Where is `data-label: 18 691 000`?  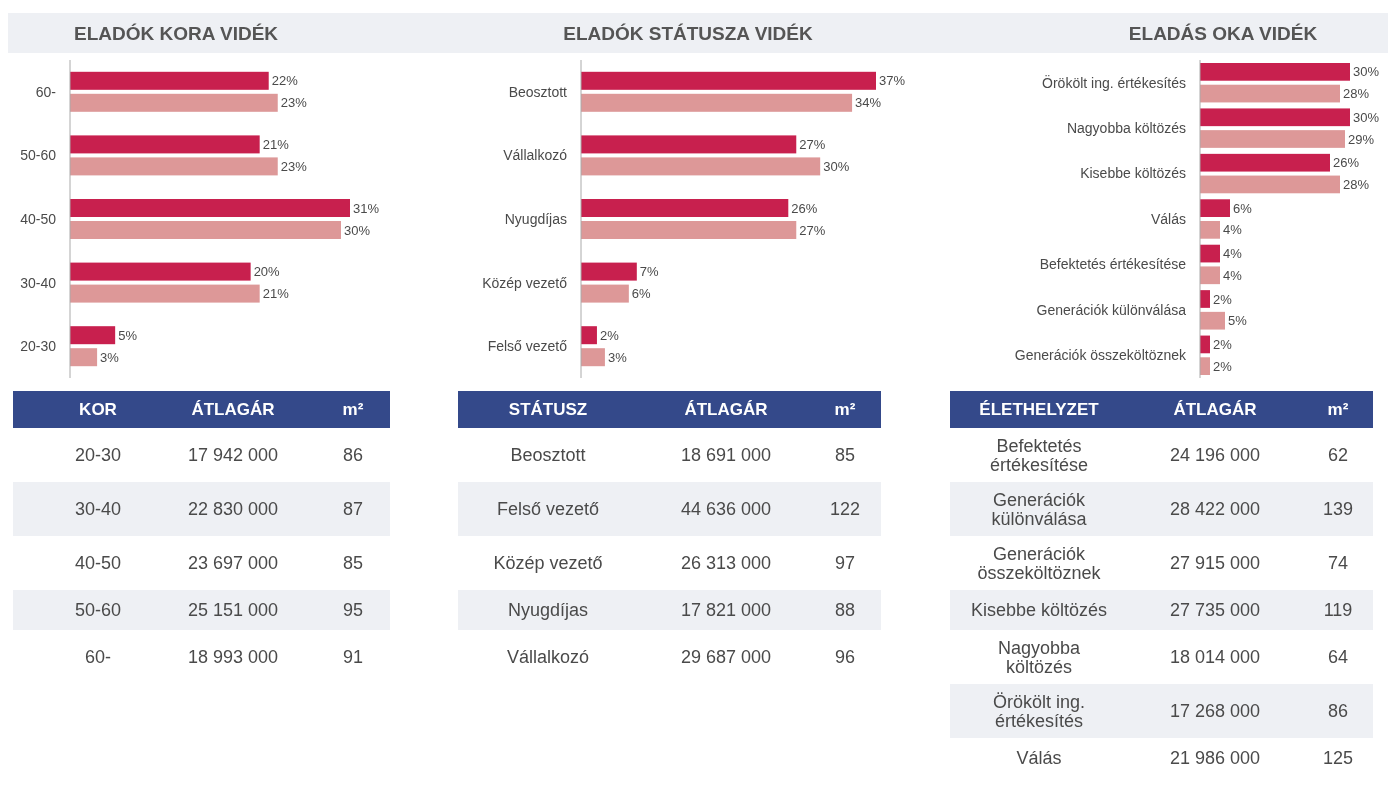 data-label: 18 691 000 is located at coordinates (726, 455).